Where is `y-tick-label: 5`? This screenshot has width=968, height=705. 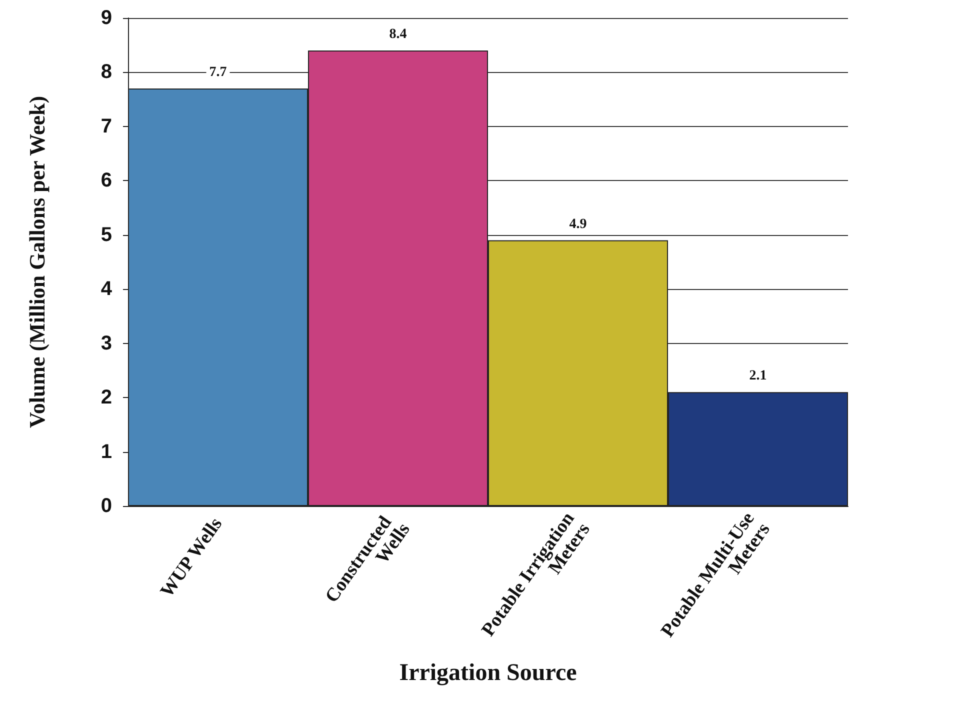 y-tick-label: 5 is located at coordinates (106, 235).